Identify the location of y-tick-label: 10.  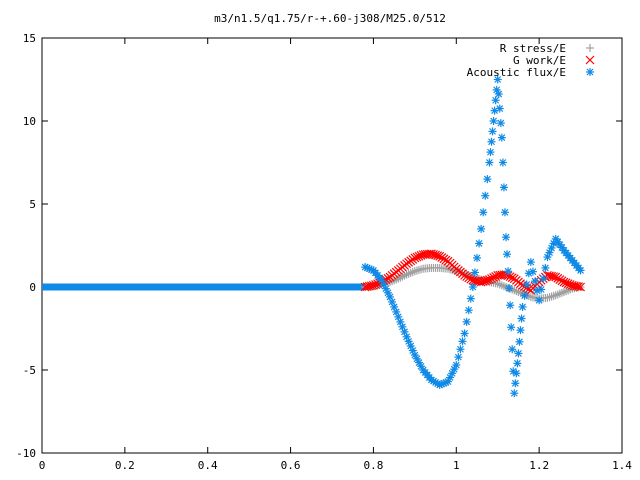
(29, 121).